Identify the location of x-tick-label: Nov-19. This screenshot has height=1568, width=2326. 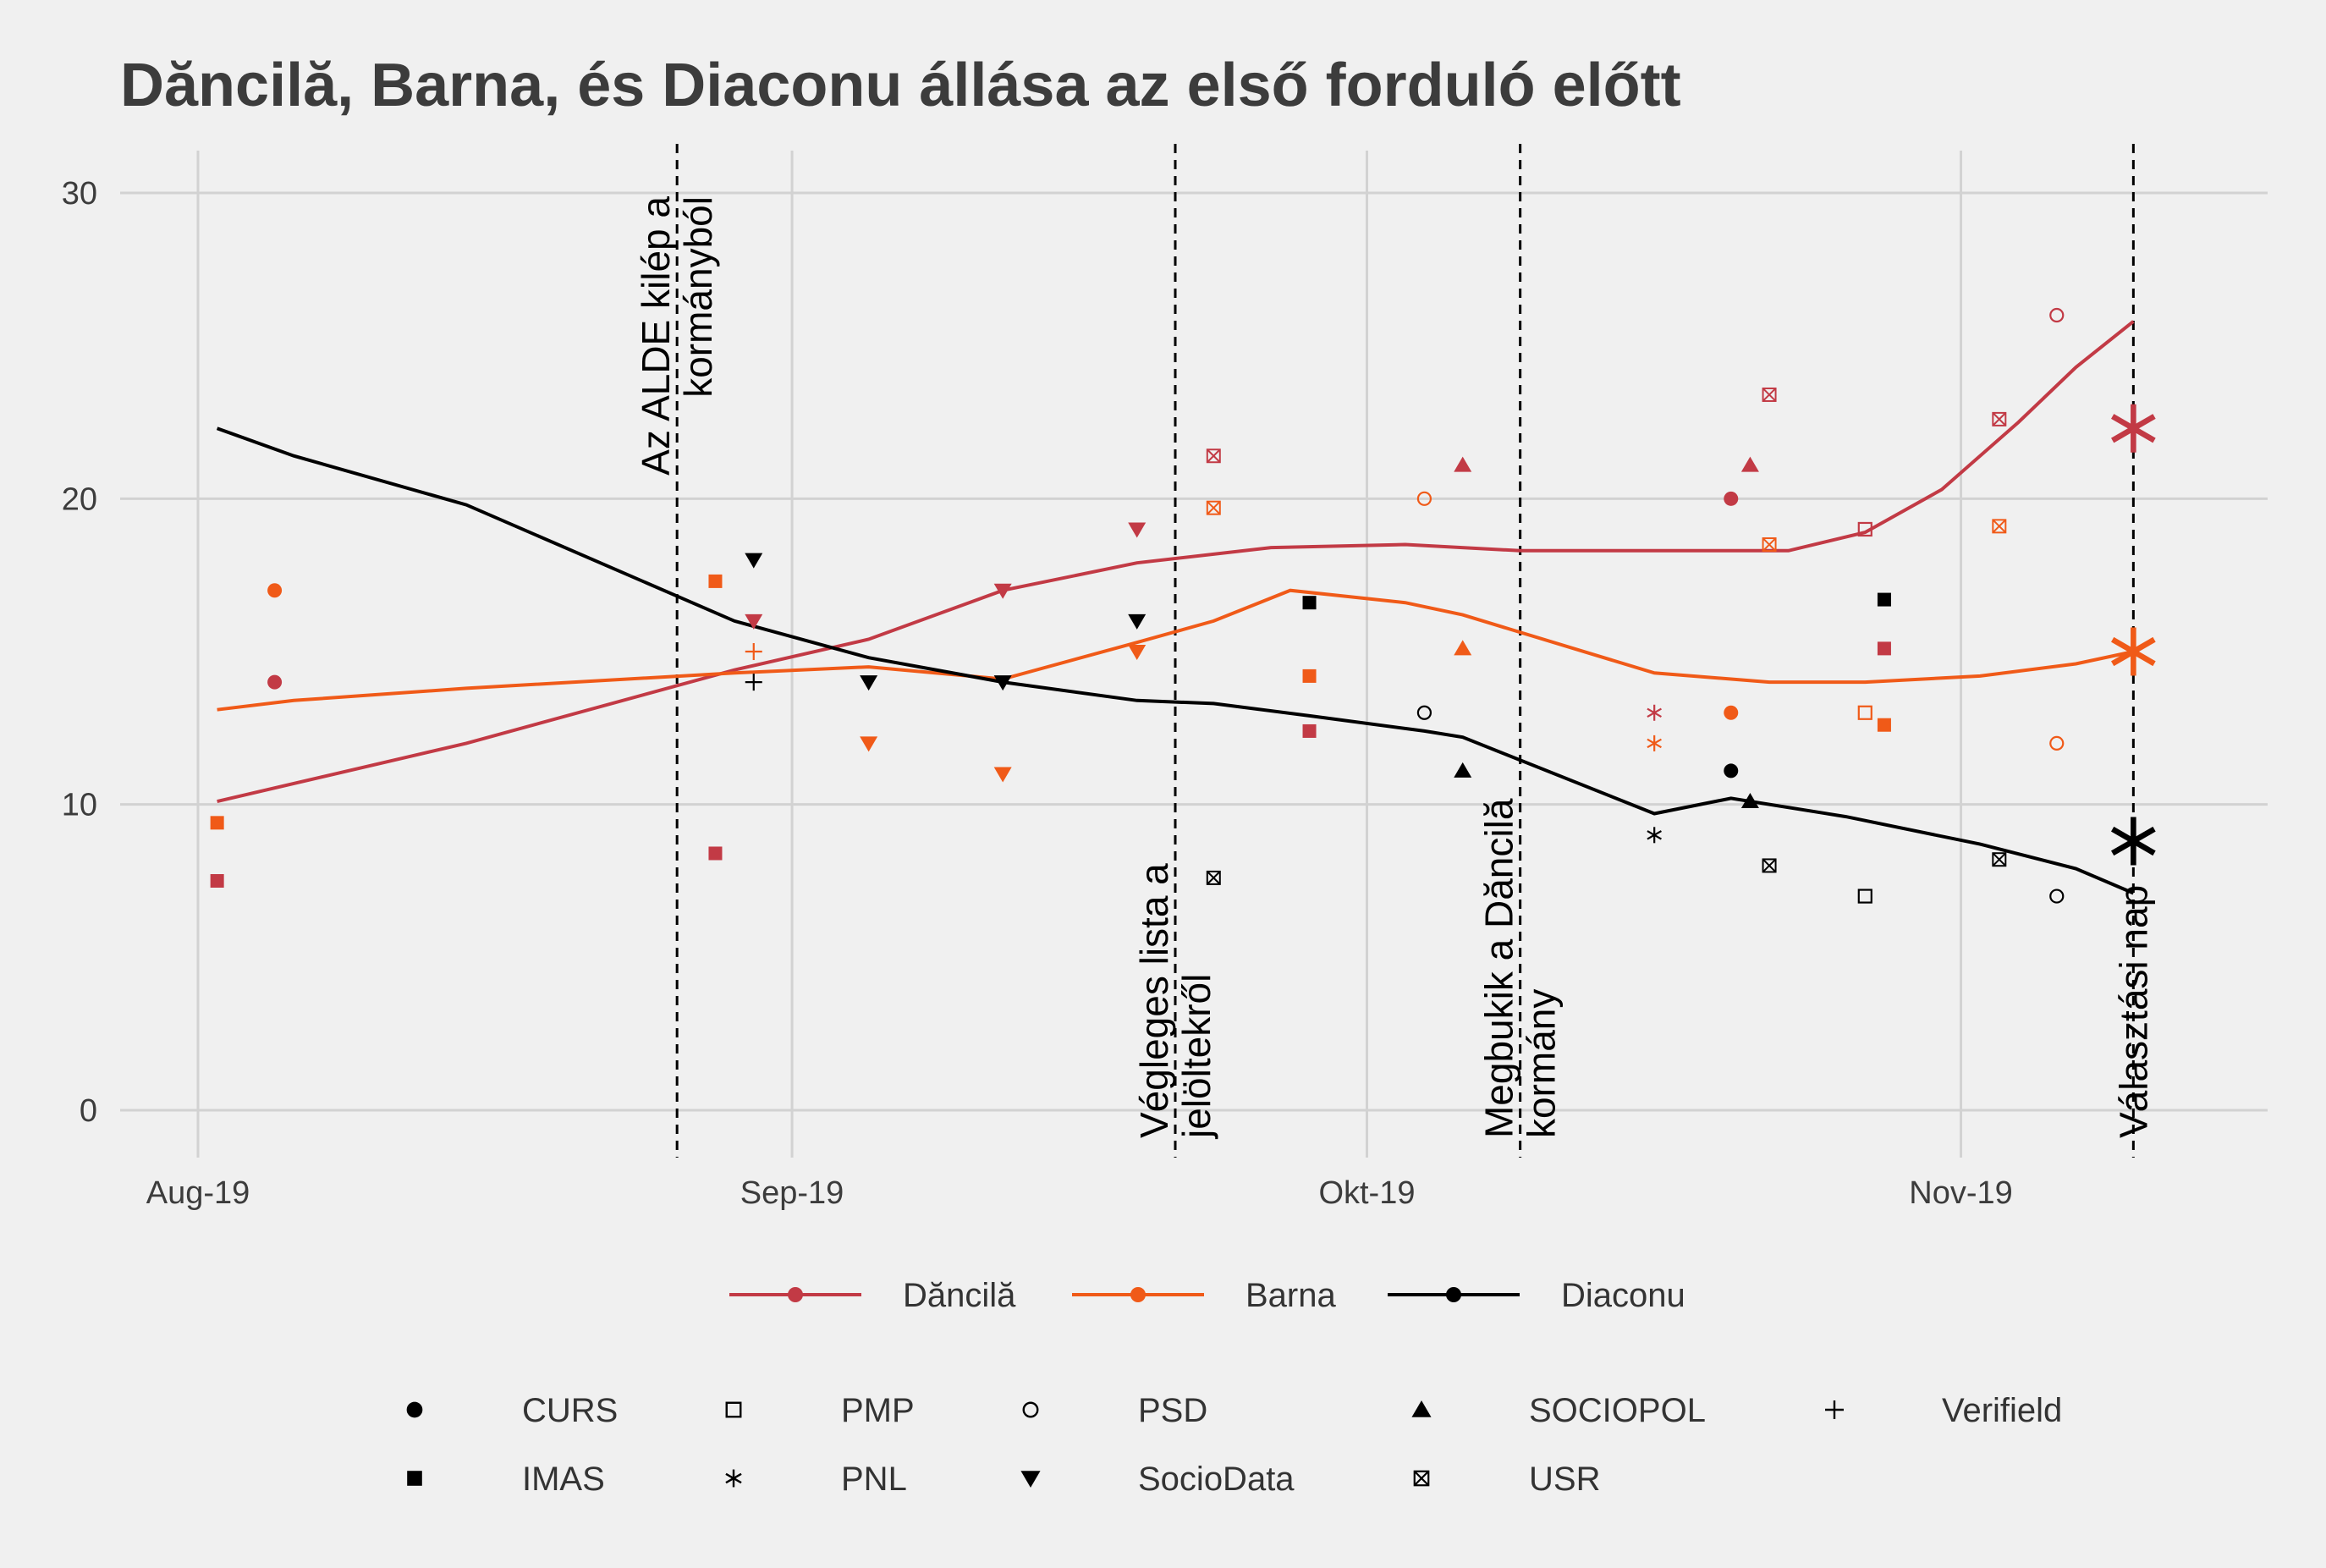
(1961, 1193).